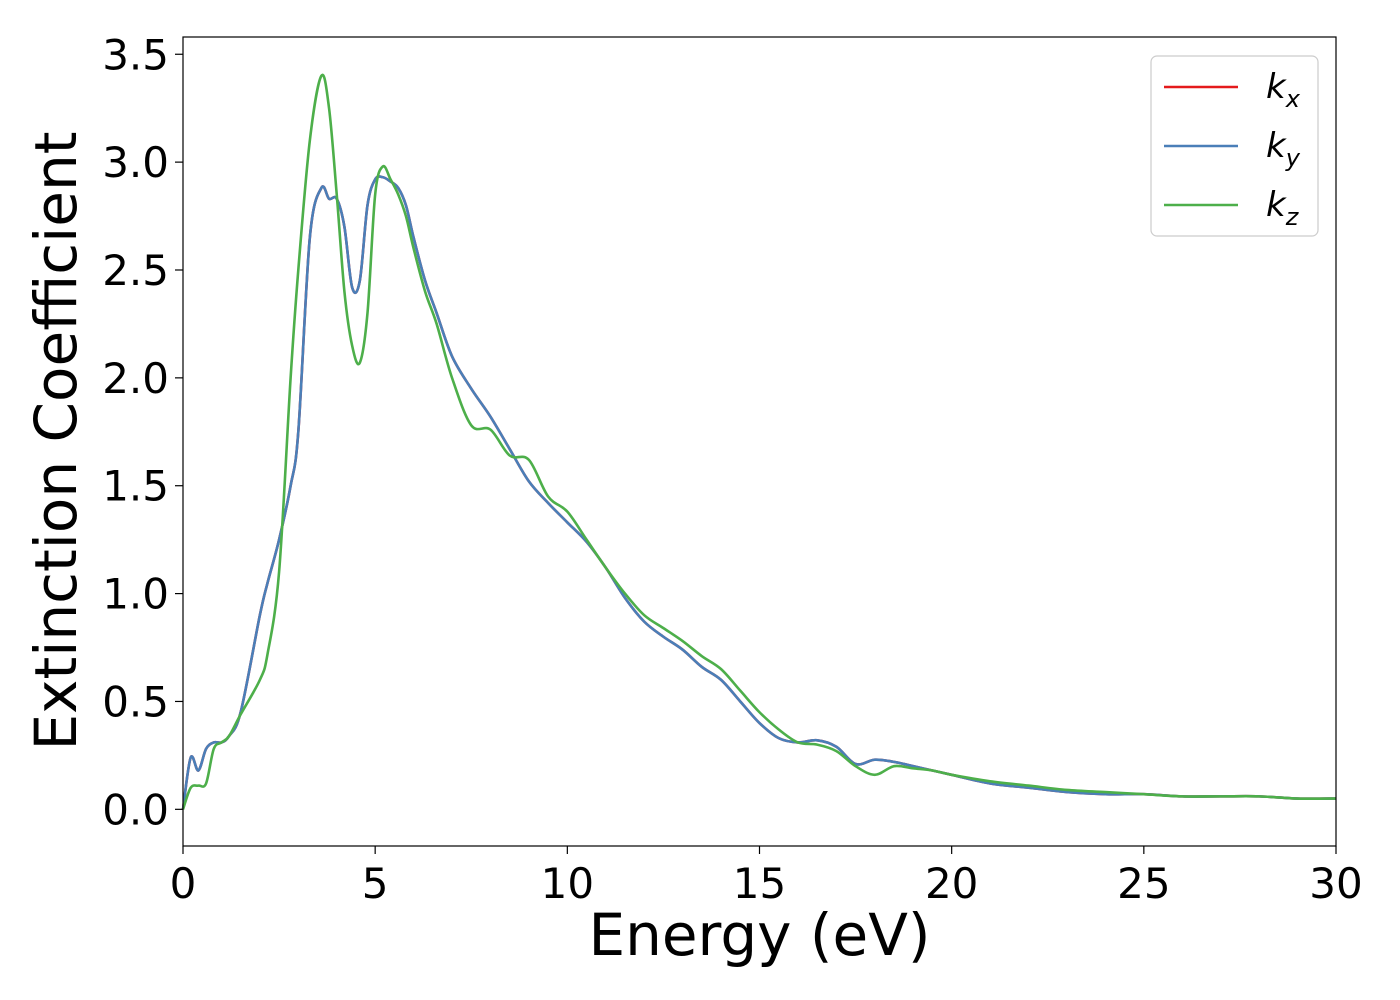 This screenshot has height=1000, width=1400. Describe the element at coordinates (135, 594) in the screenshot. I see `y-tick-label: 1.0` at that location.